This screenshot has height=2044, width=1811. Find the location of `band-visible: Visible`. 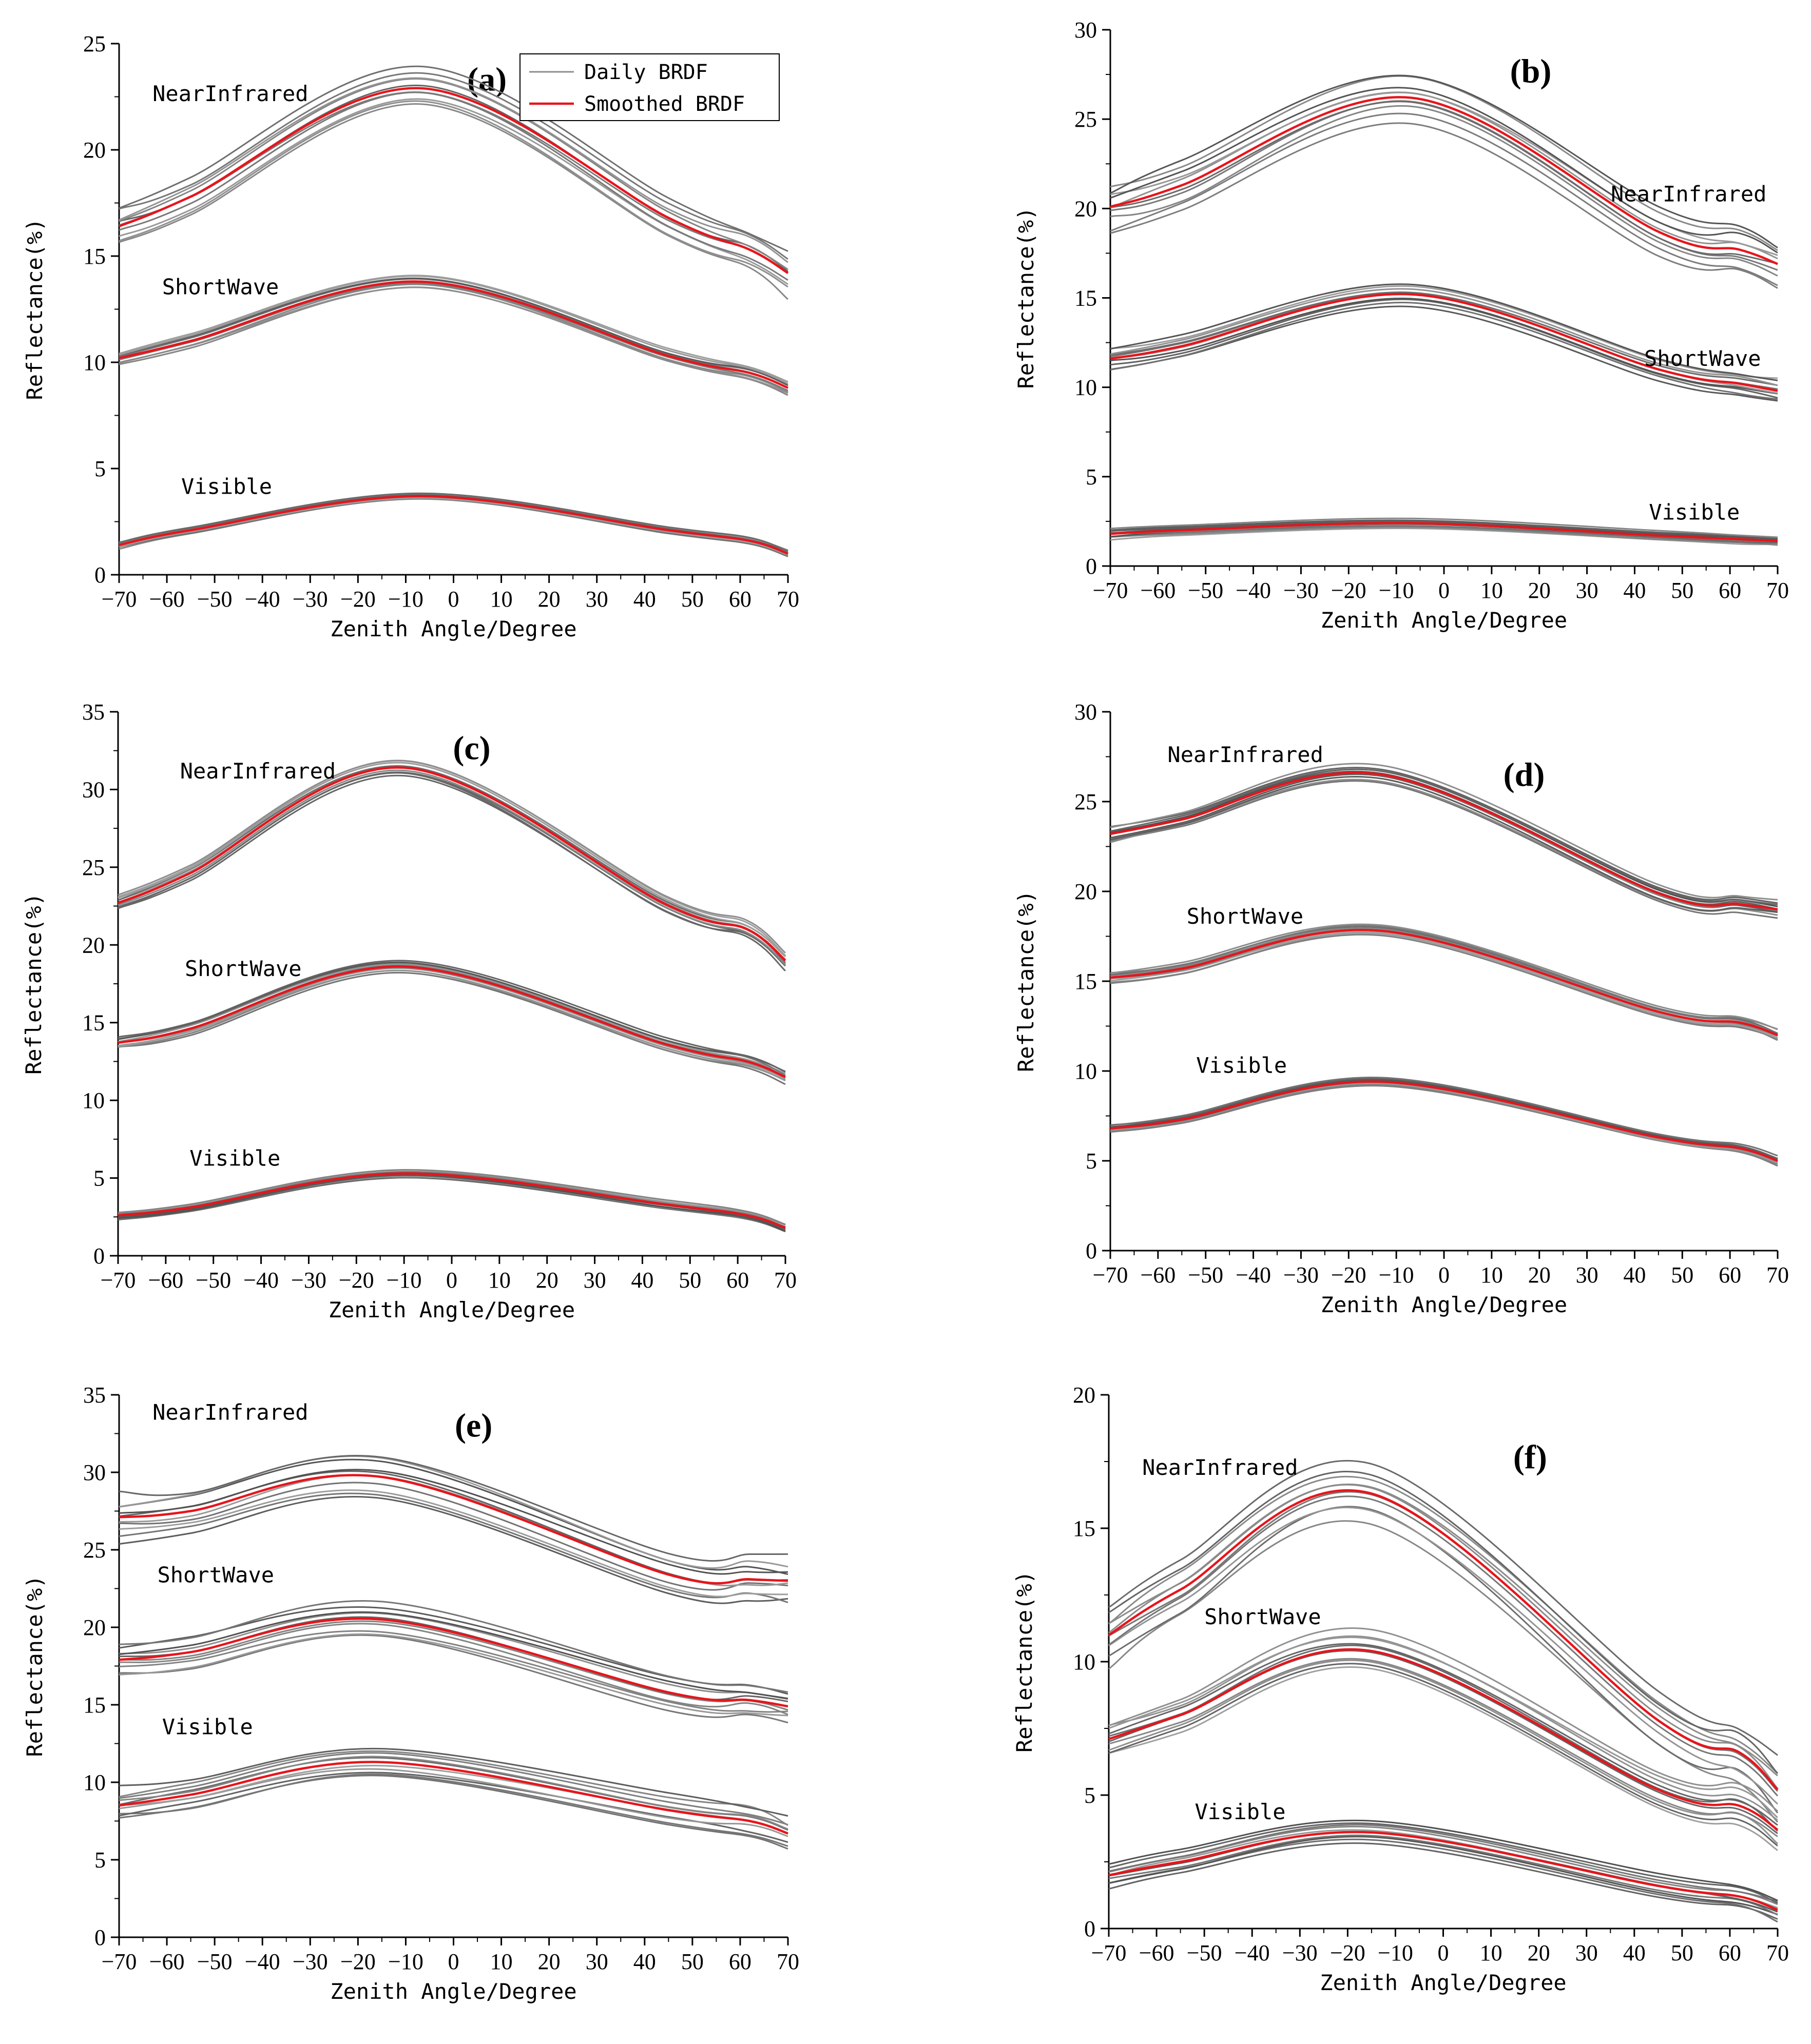

band-visible: Visible is located at coordinates (1443, 1861).